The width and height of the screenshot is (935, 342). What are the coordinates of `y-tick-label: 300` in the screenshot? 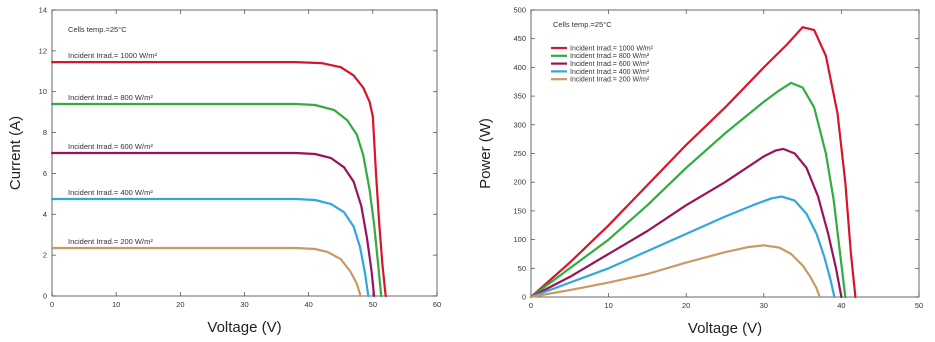 It's located at (519, 124).